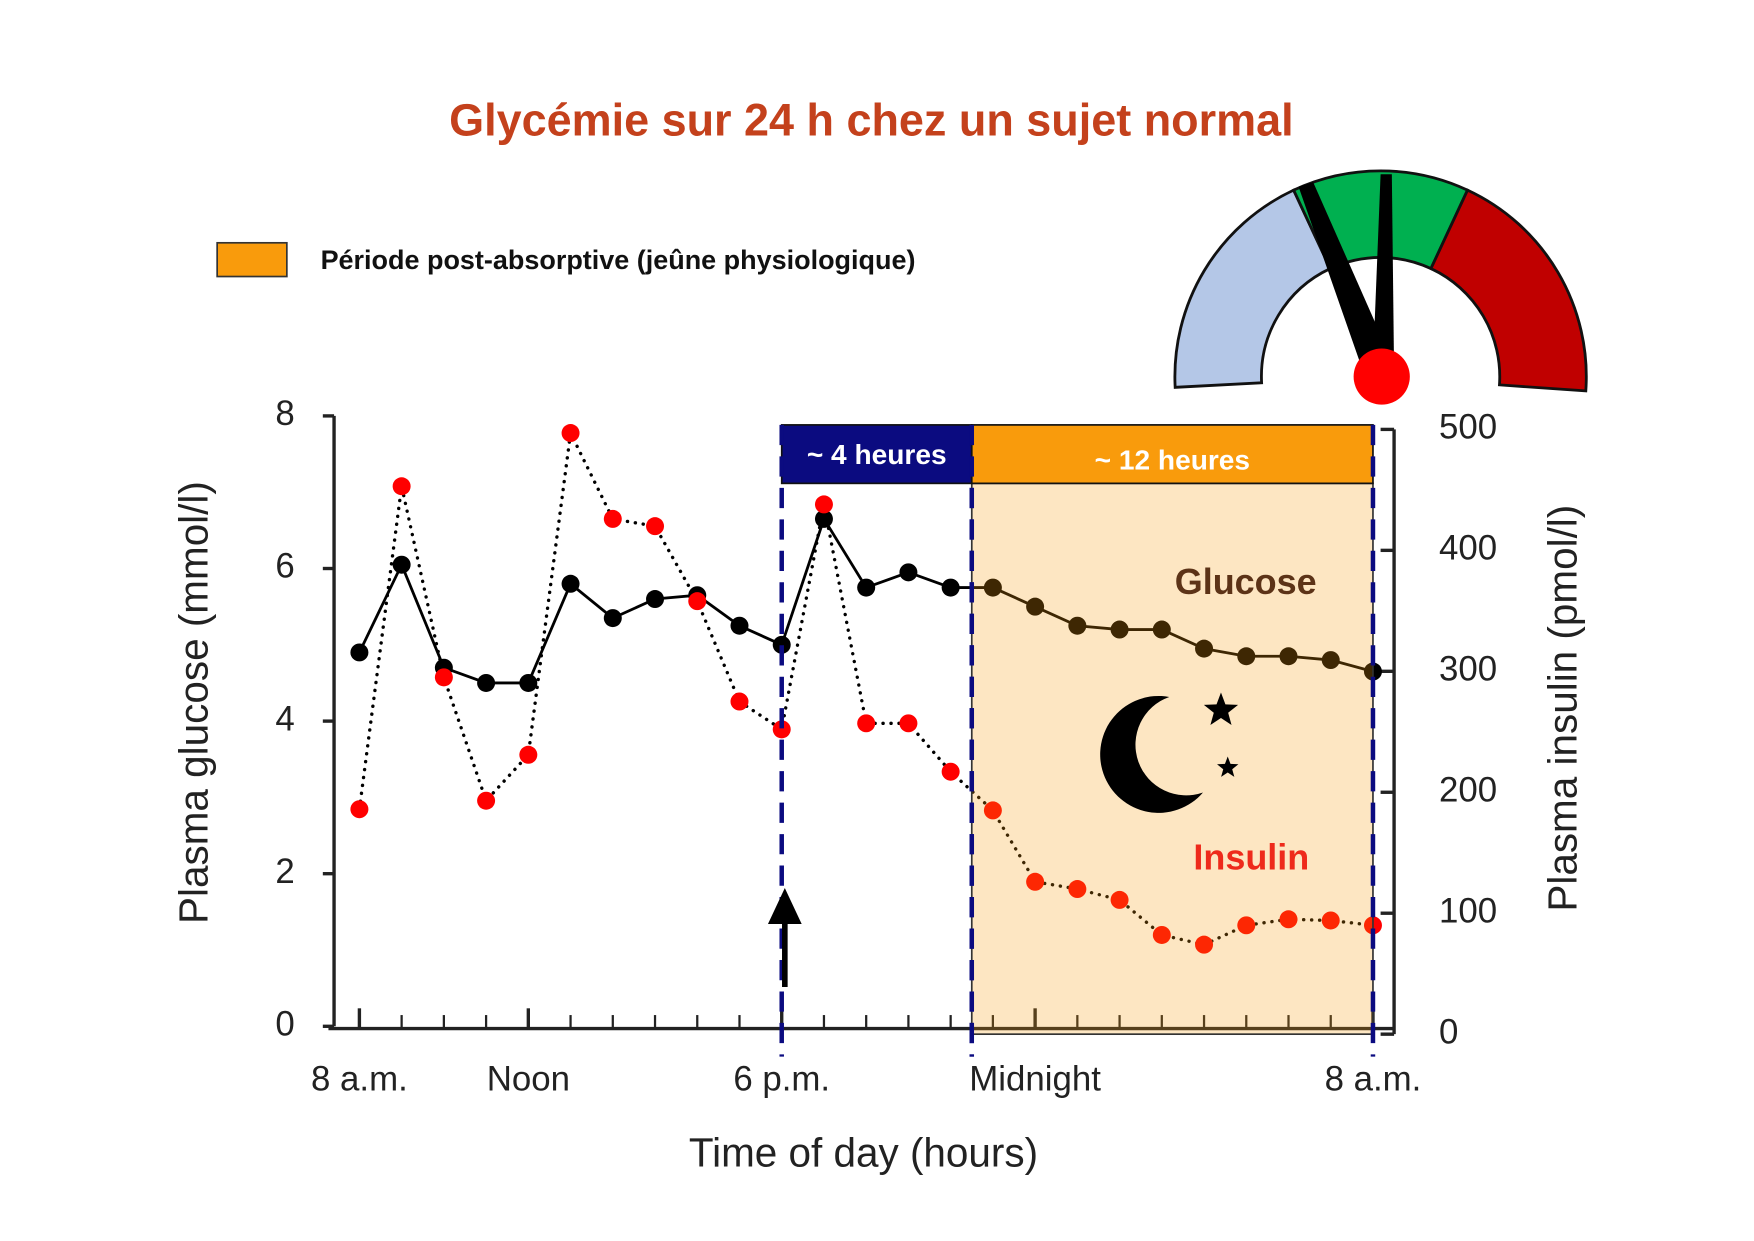 The height and width of the screenshot is (1241, 1754). Describe the element at coordinates (1468, 789) in the screenshot. I see `y2-tick-label: 200` at that location.